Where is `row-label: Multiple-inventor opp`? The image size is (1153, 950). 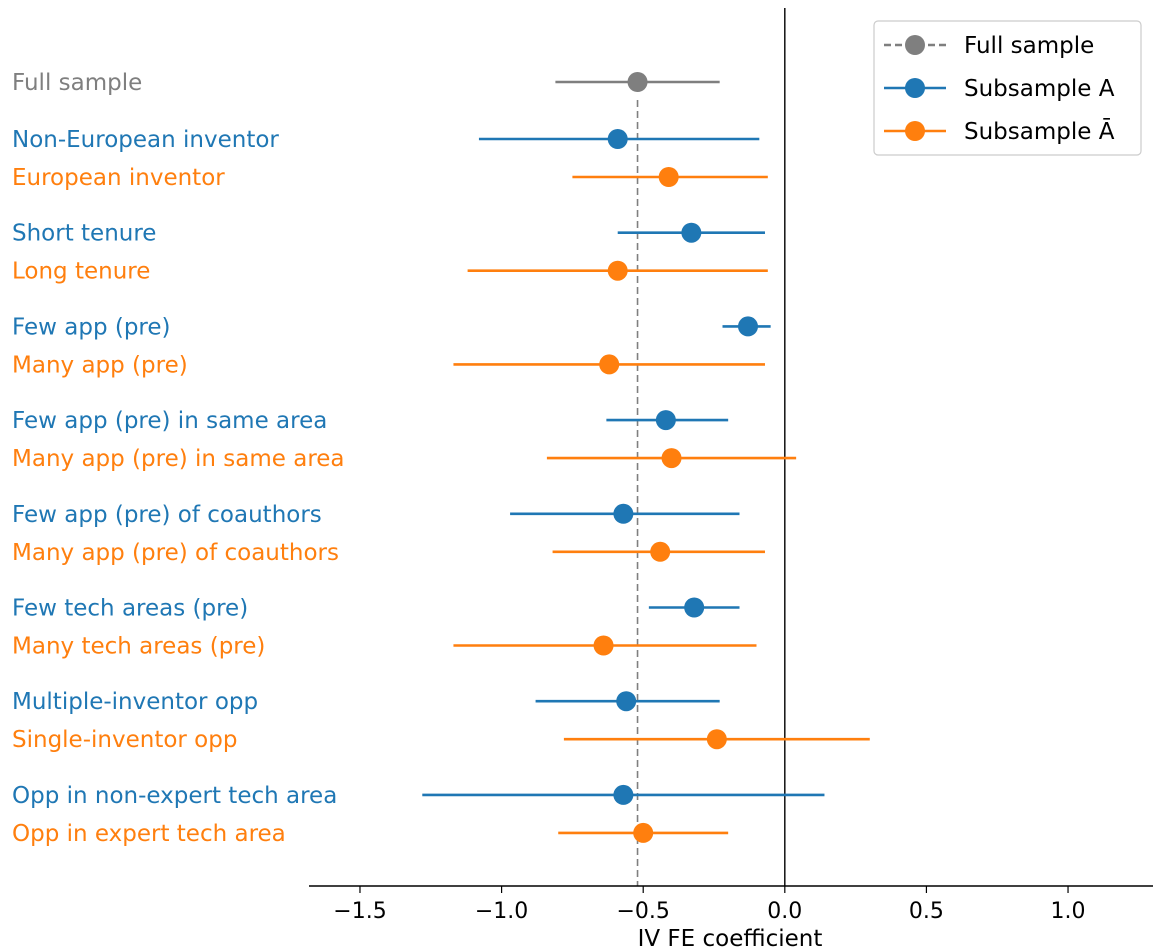 row-label: Multiple-inventor opp is located at coordinates (135, 702).